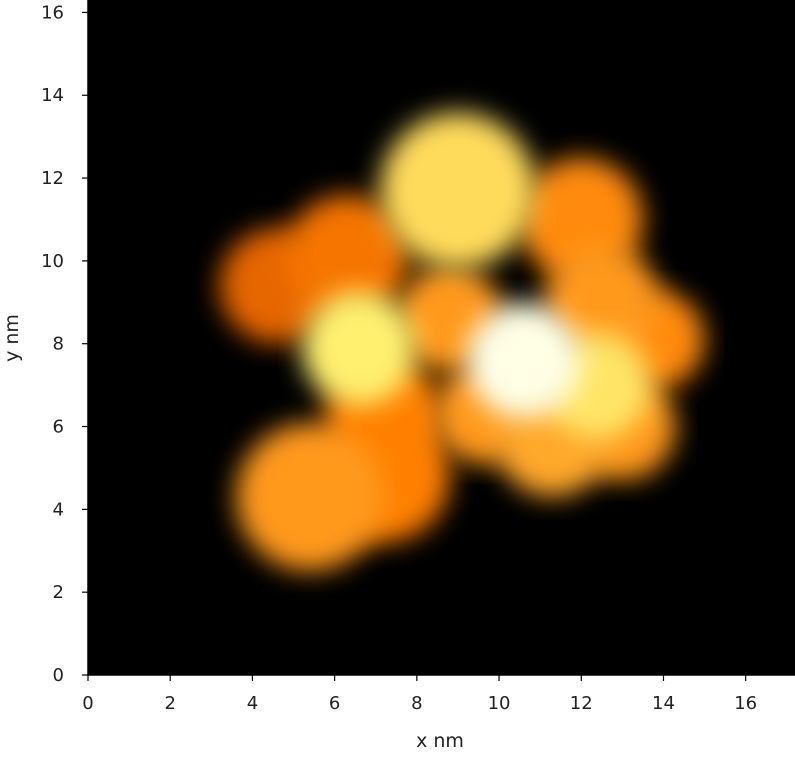 This screenshot has height=757, width=795. What do you see at coordinates (169, 703) in the screenshot?
I see `x-tick-label: 2` at bounding box center [169, 703].